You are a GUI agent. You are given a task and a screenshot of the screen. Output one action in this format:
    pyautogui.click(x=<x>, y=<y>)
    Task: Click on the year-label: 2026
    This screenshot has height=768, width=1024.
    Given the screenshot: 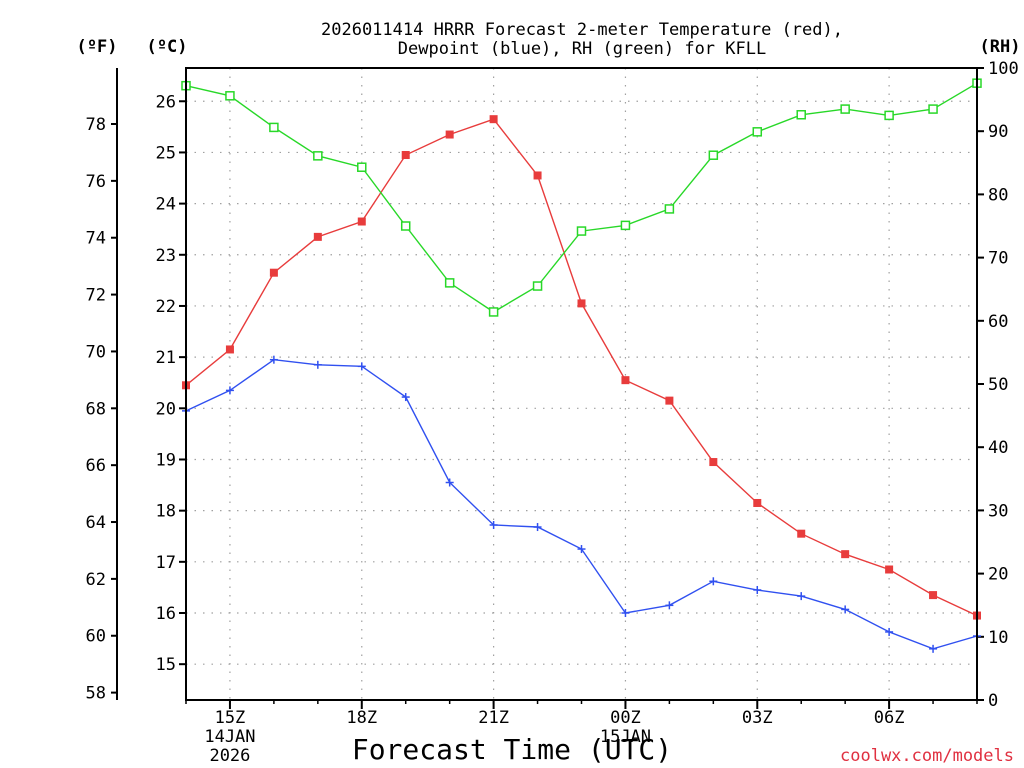 What is the action you would take?
    pyautogui.click(x=229, y=756)
    